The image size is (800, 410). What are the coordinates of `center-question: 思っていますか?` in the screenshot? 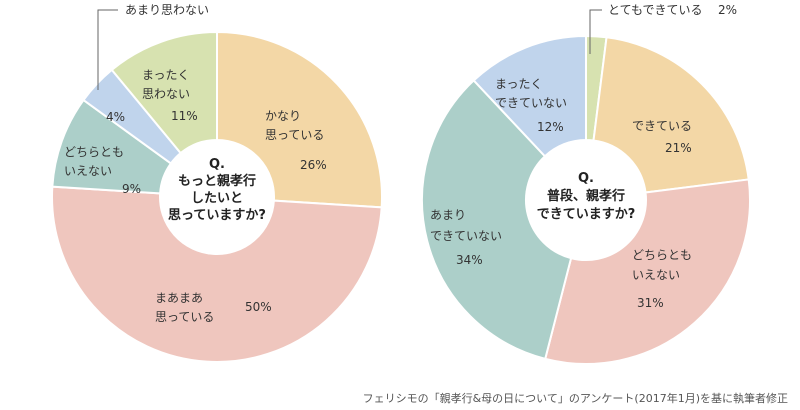 It's located at (217, 215).